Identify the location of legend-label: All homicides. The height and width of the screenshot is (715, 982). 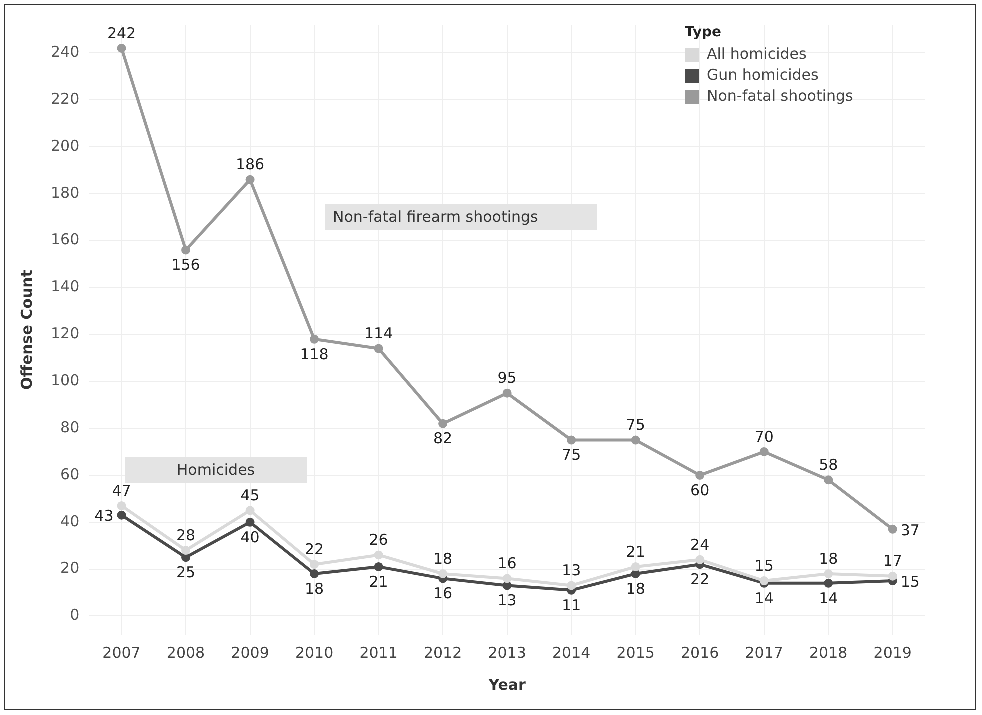
(757, 53).